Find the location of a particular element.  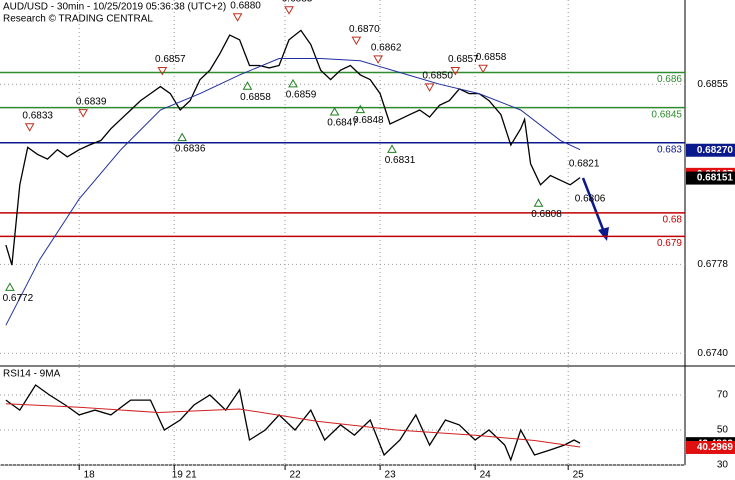

annotation-label: 0.6772 is located at coordinates (18, 298).